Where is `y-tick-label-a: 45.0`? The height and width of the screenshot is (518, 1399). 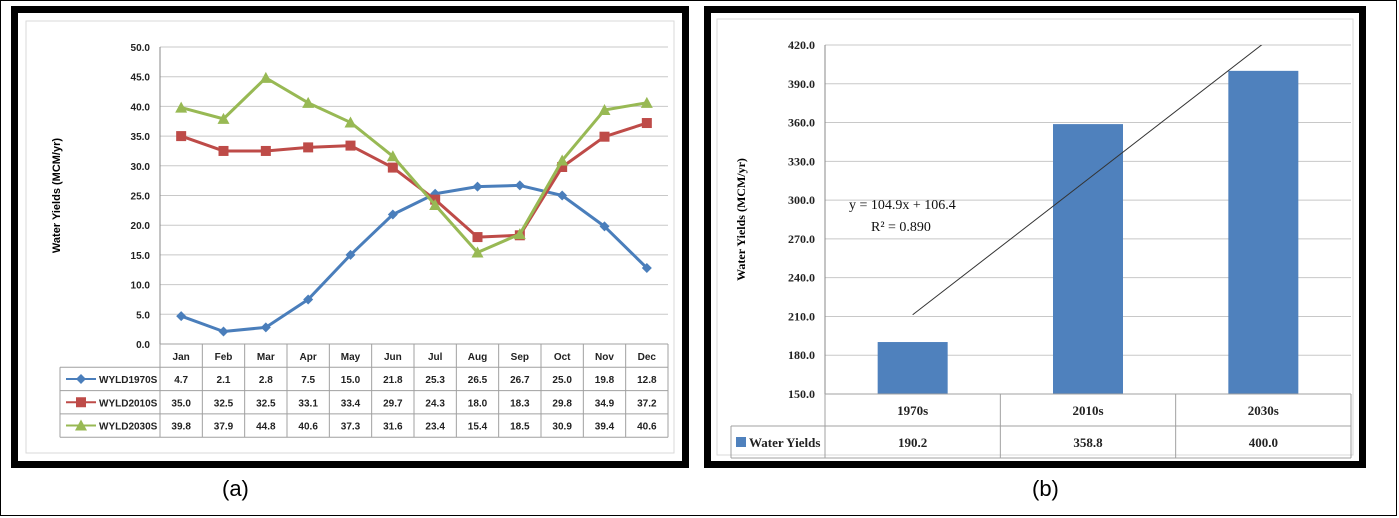
y-tick-label-a: 45.0 is located at coordinates (141, 78).